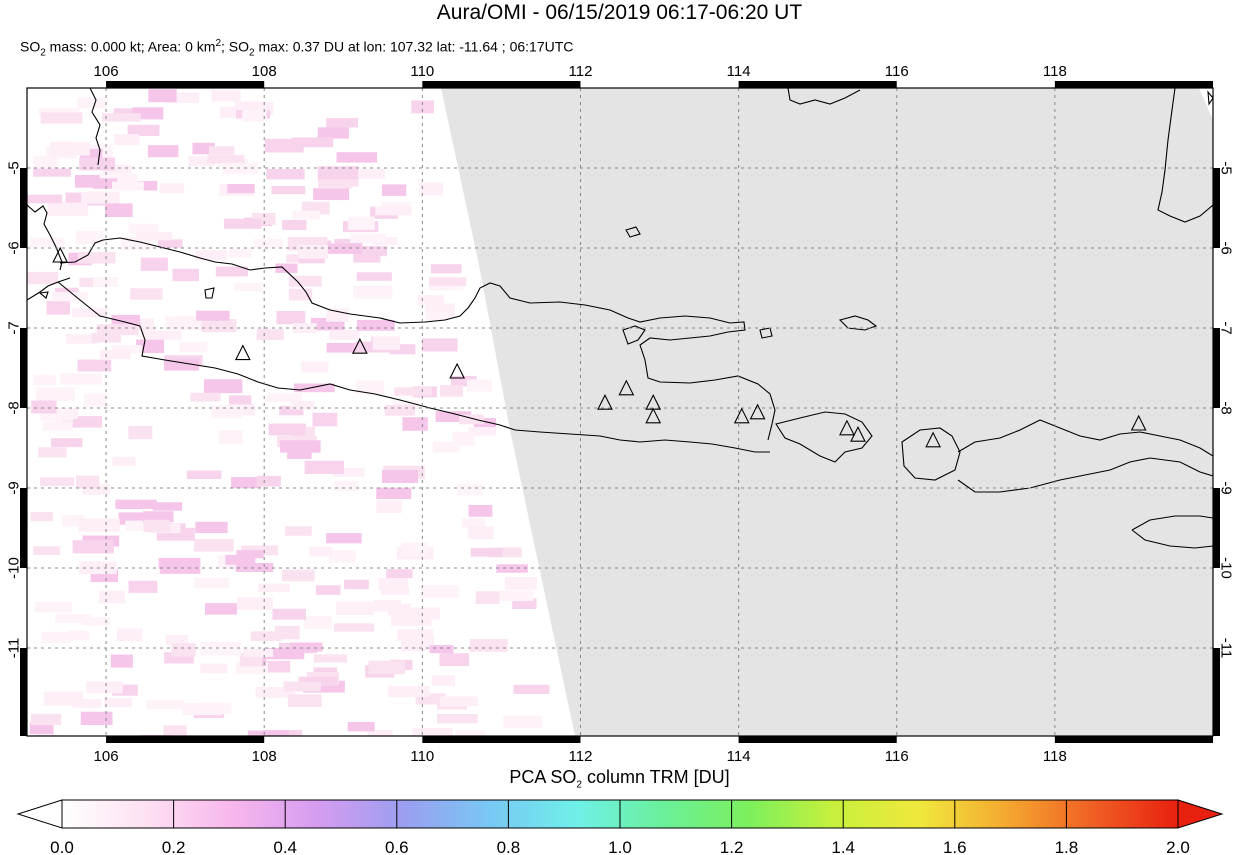 The image size is (1239, 855). What do you see at coordinates (1067, 846) in the screenshot?
I see `colorbar-tick-label: 1.8` at bounding box center [1067, 846].